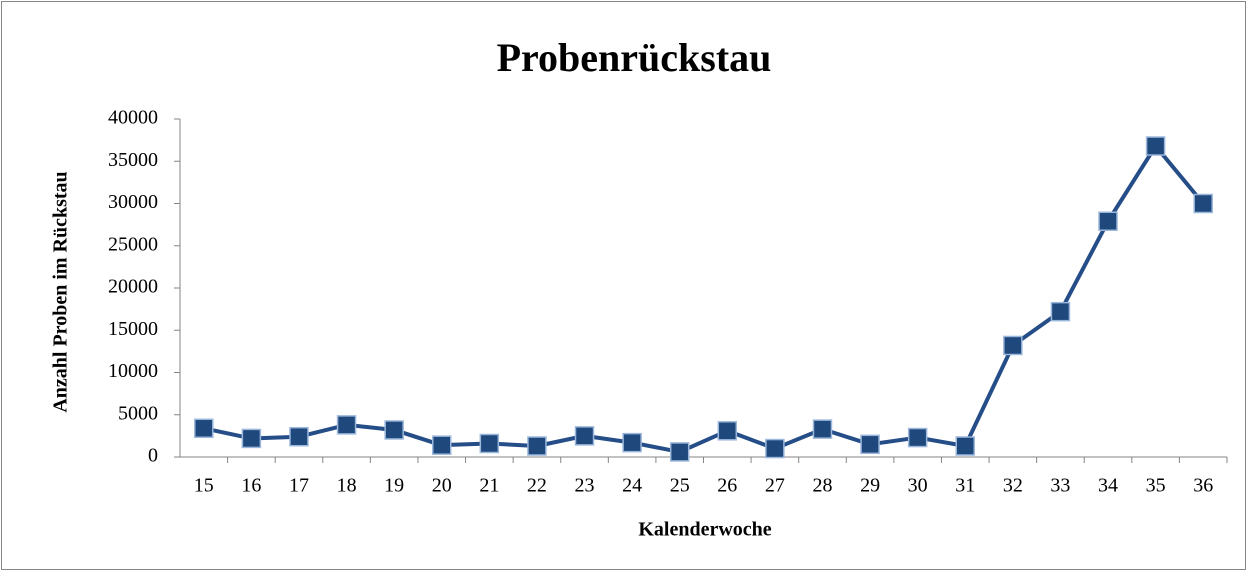 This screenshot has width=1247, height=571. What do you see at coordinates (822, 486) in the screenshot?
I see `x-tick-label: 28` at bounding box center [822, 486].